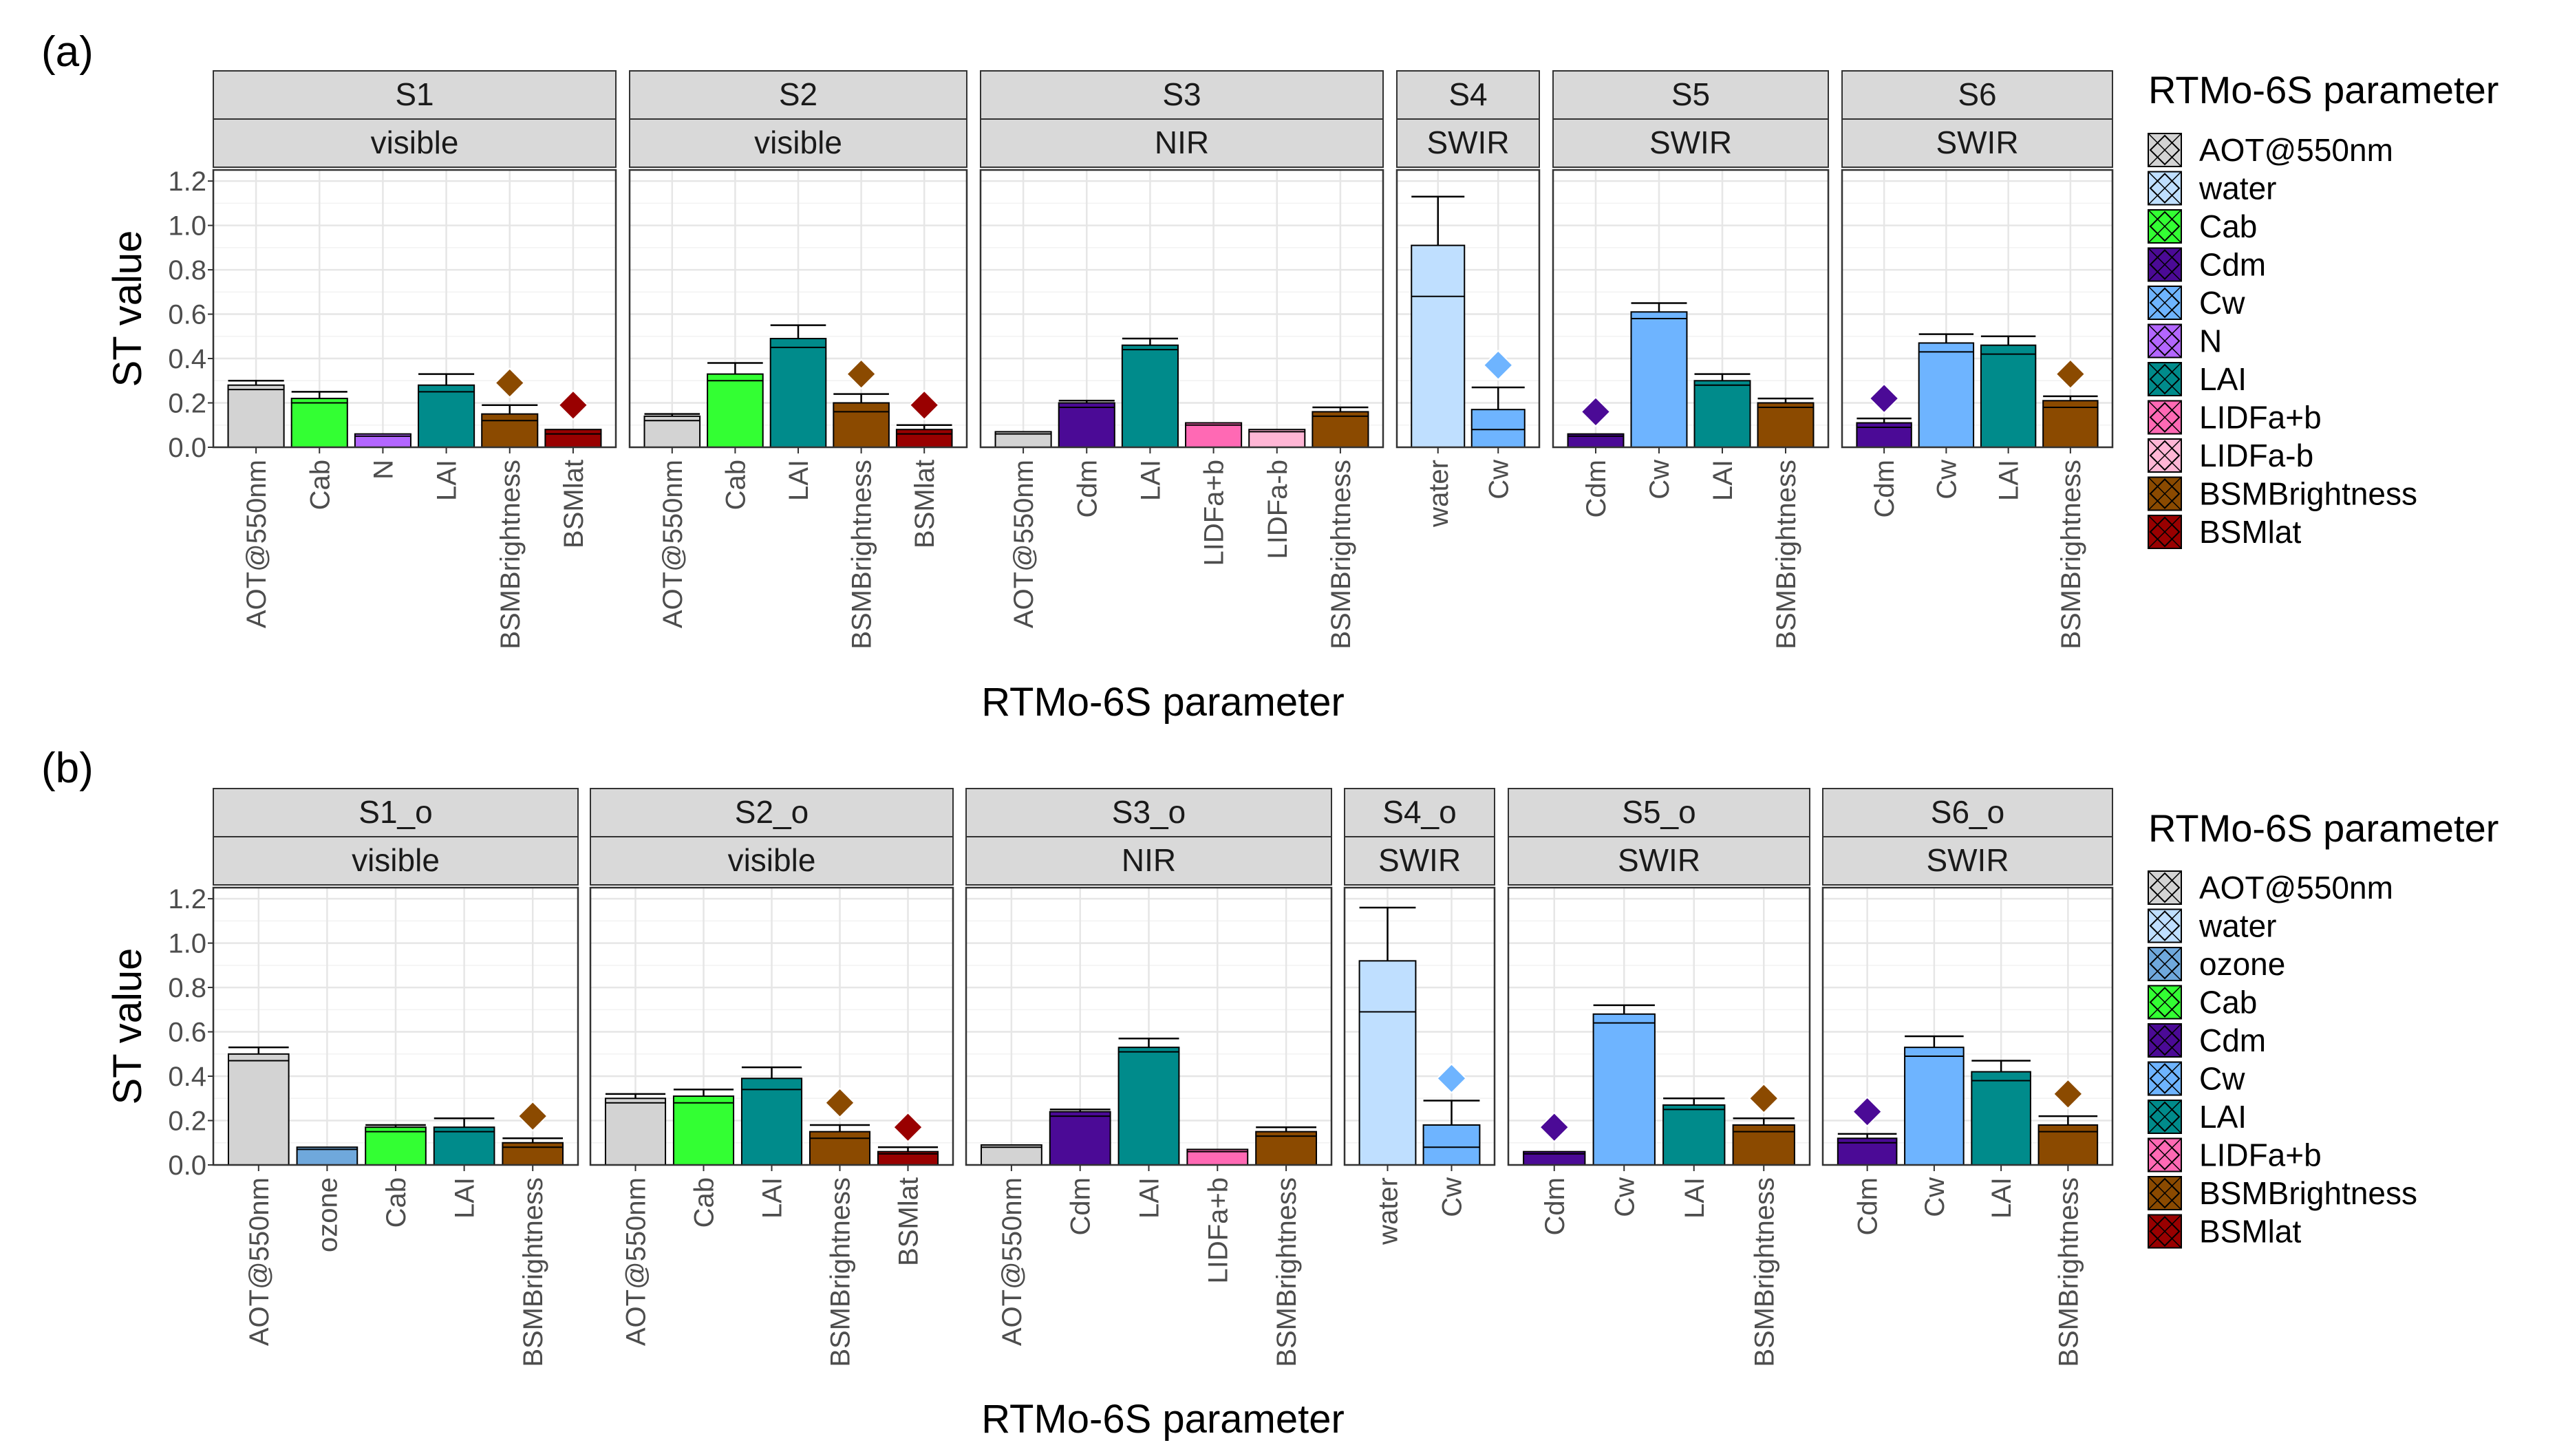 The image size is (2568, 1456). I want to click on panel-b-facet-s6-o-cdm-first-order-marker, so click(1868, 1112).